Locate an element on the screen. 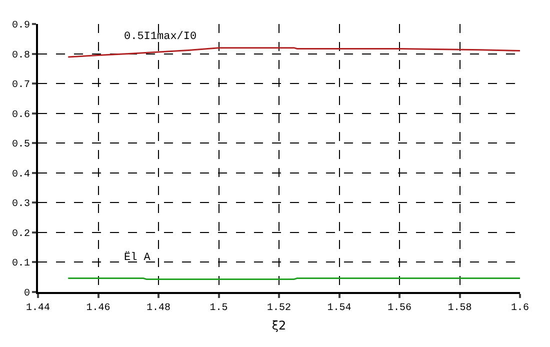 The width and height of the screenshot is (550, 347). y-tick-label: 0 is located at coordinates (27, 294).